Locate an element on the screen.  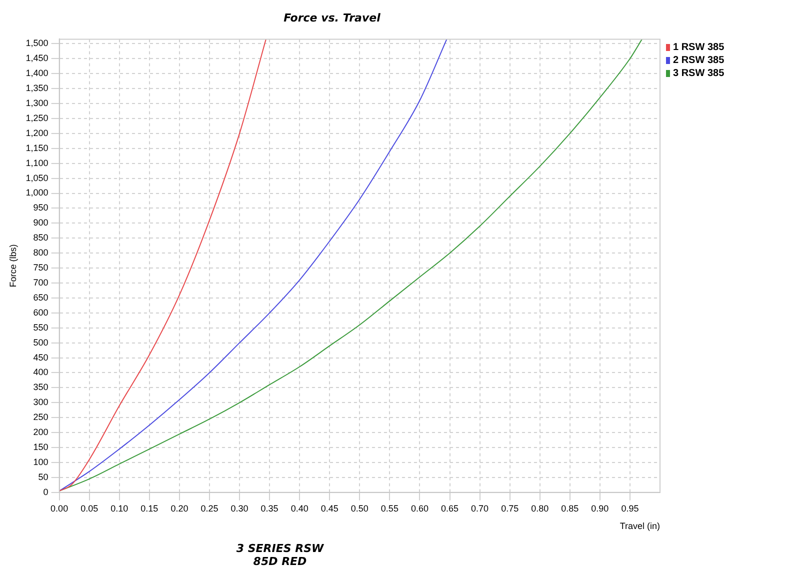
y-tick-label: 950 is located at coordinates (40, 207).